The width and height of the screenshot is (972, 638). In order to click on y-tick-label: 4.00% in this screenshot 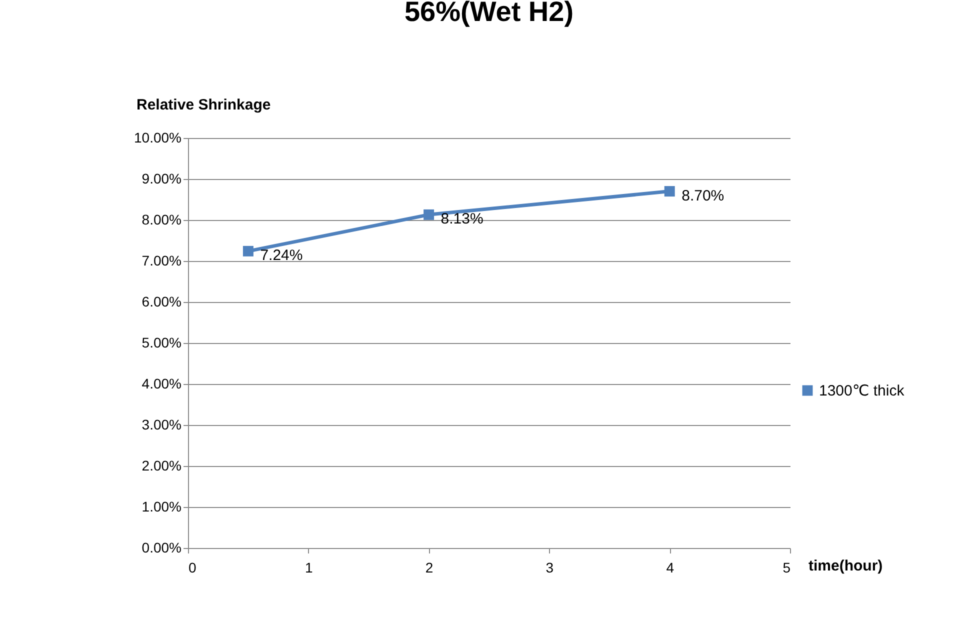, I will do `click(162, 384)`.